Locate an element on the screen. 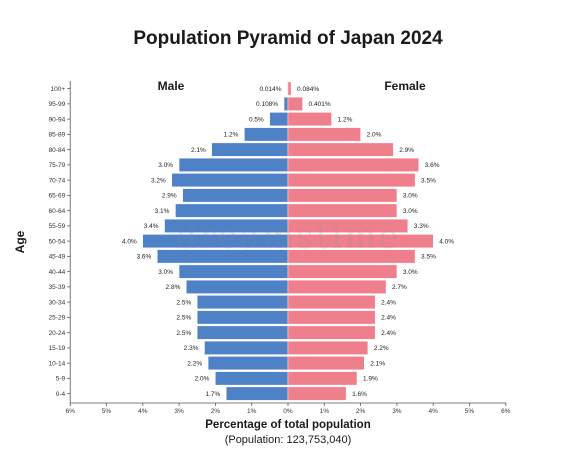  female-value-label: 1.6% is located at coordinates (359, 394).